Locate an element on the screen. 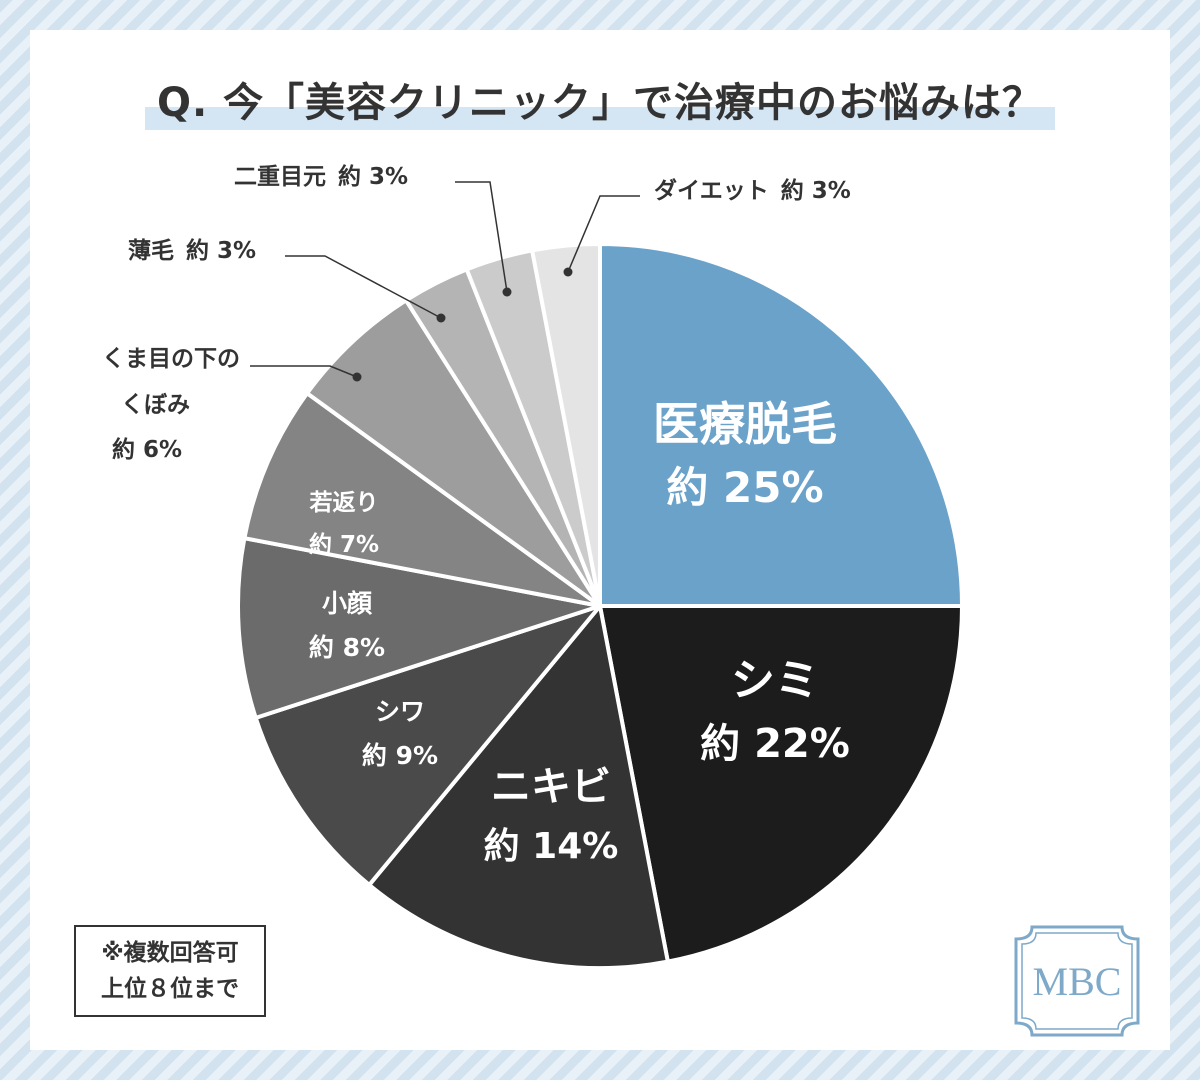  slice-6-wedge is located at coordinates (422, 499).